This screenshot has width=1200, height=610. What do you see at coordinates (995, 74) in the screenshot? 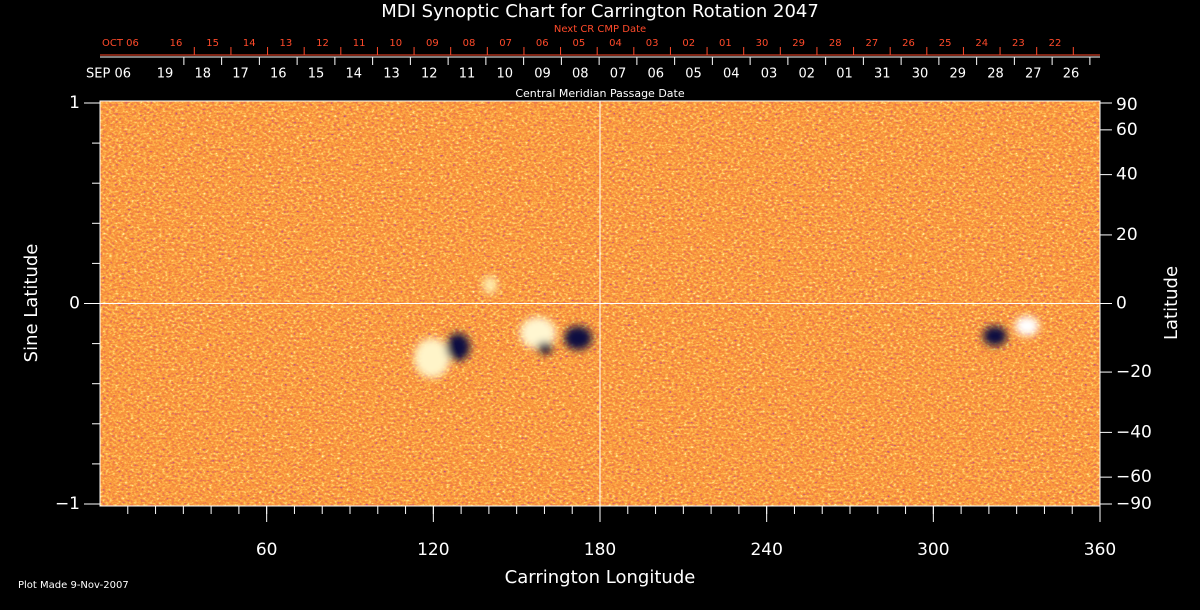
I see `cmp_dates-day: 28` at bounding box center [995, 74].